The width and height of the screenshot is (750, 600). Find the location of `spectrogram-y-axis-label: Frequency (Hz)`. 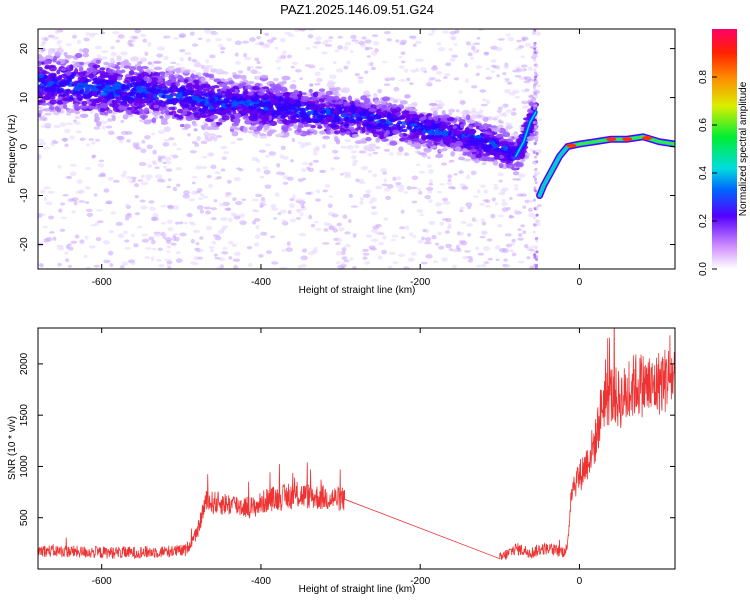

spectrogram-y-axis-label: Frequency (Hz) is located at coordinates (12, 149).